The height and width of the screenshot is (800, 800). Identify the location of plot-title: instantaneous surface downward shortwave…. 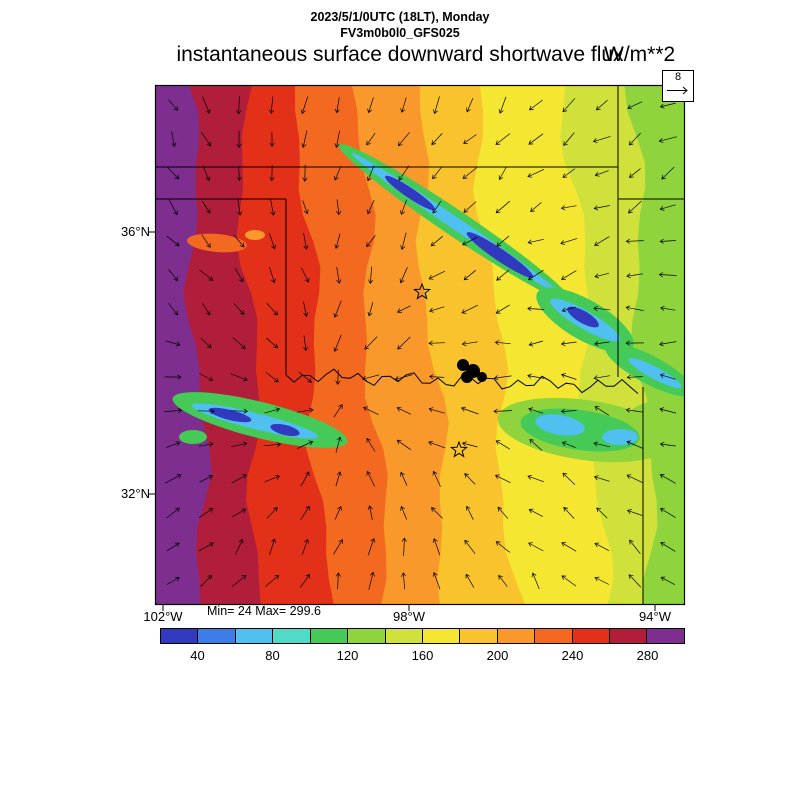
(400, 54).